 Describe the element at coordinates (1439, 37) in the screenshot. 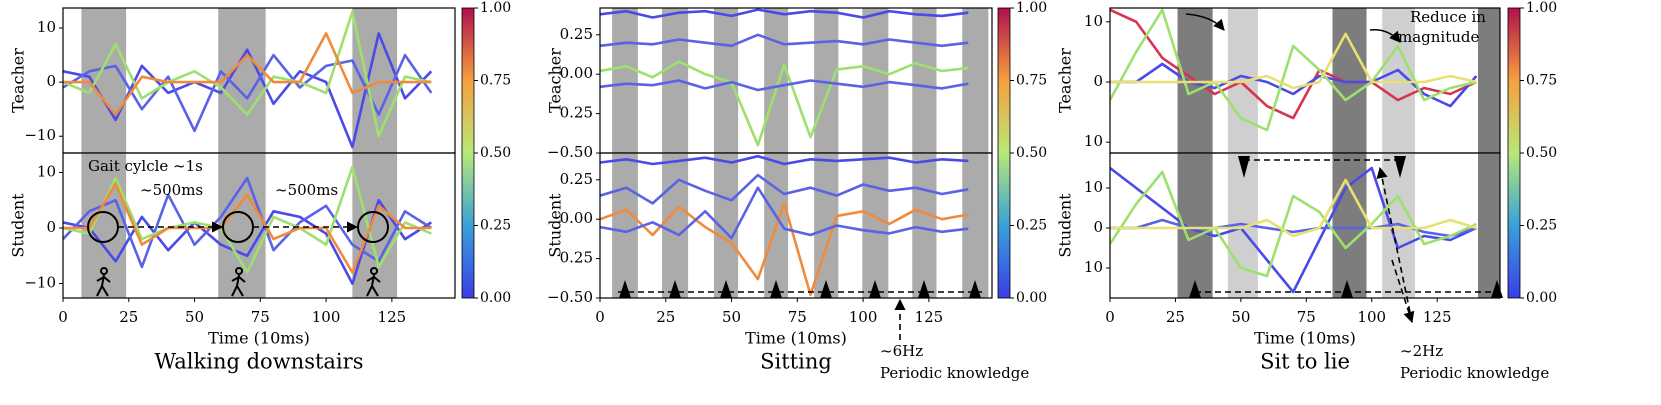

I see `annotation: magnitude` at that location.